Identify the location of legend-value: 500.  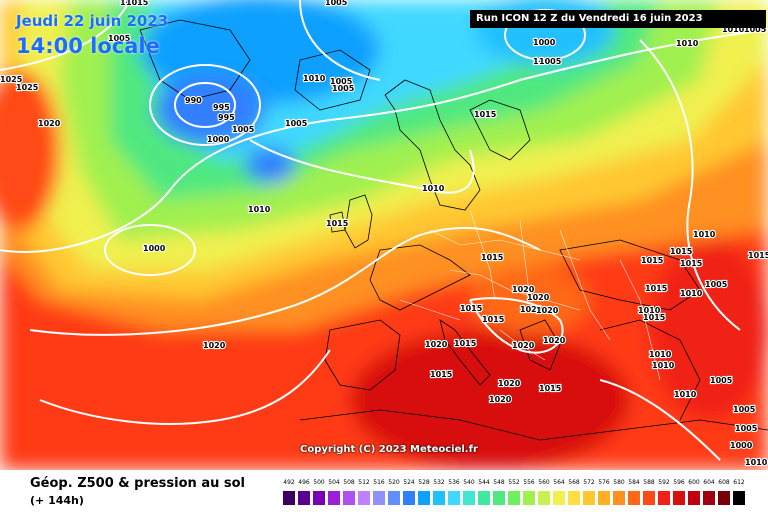
(319, 482).